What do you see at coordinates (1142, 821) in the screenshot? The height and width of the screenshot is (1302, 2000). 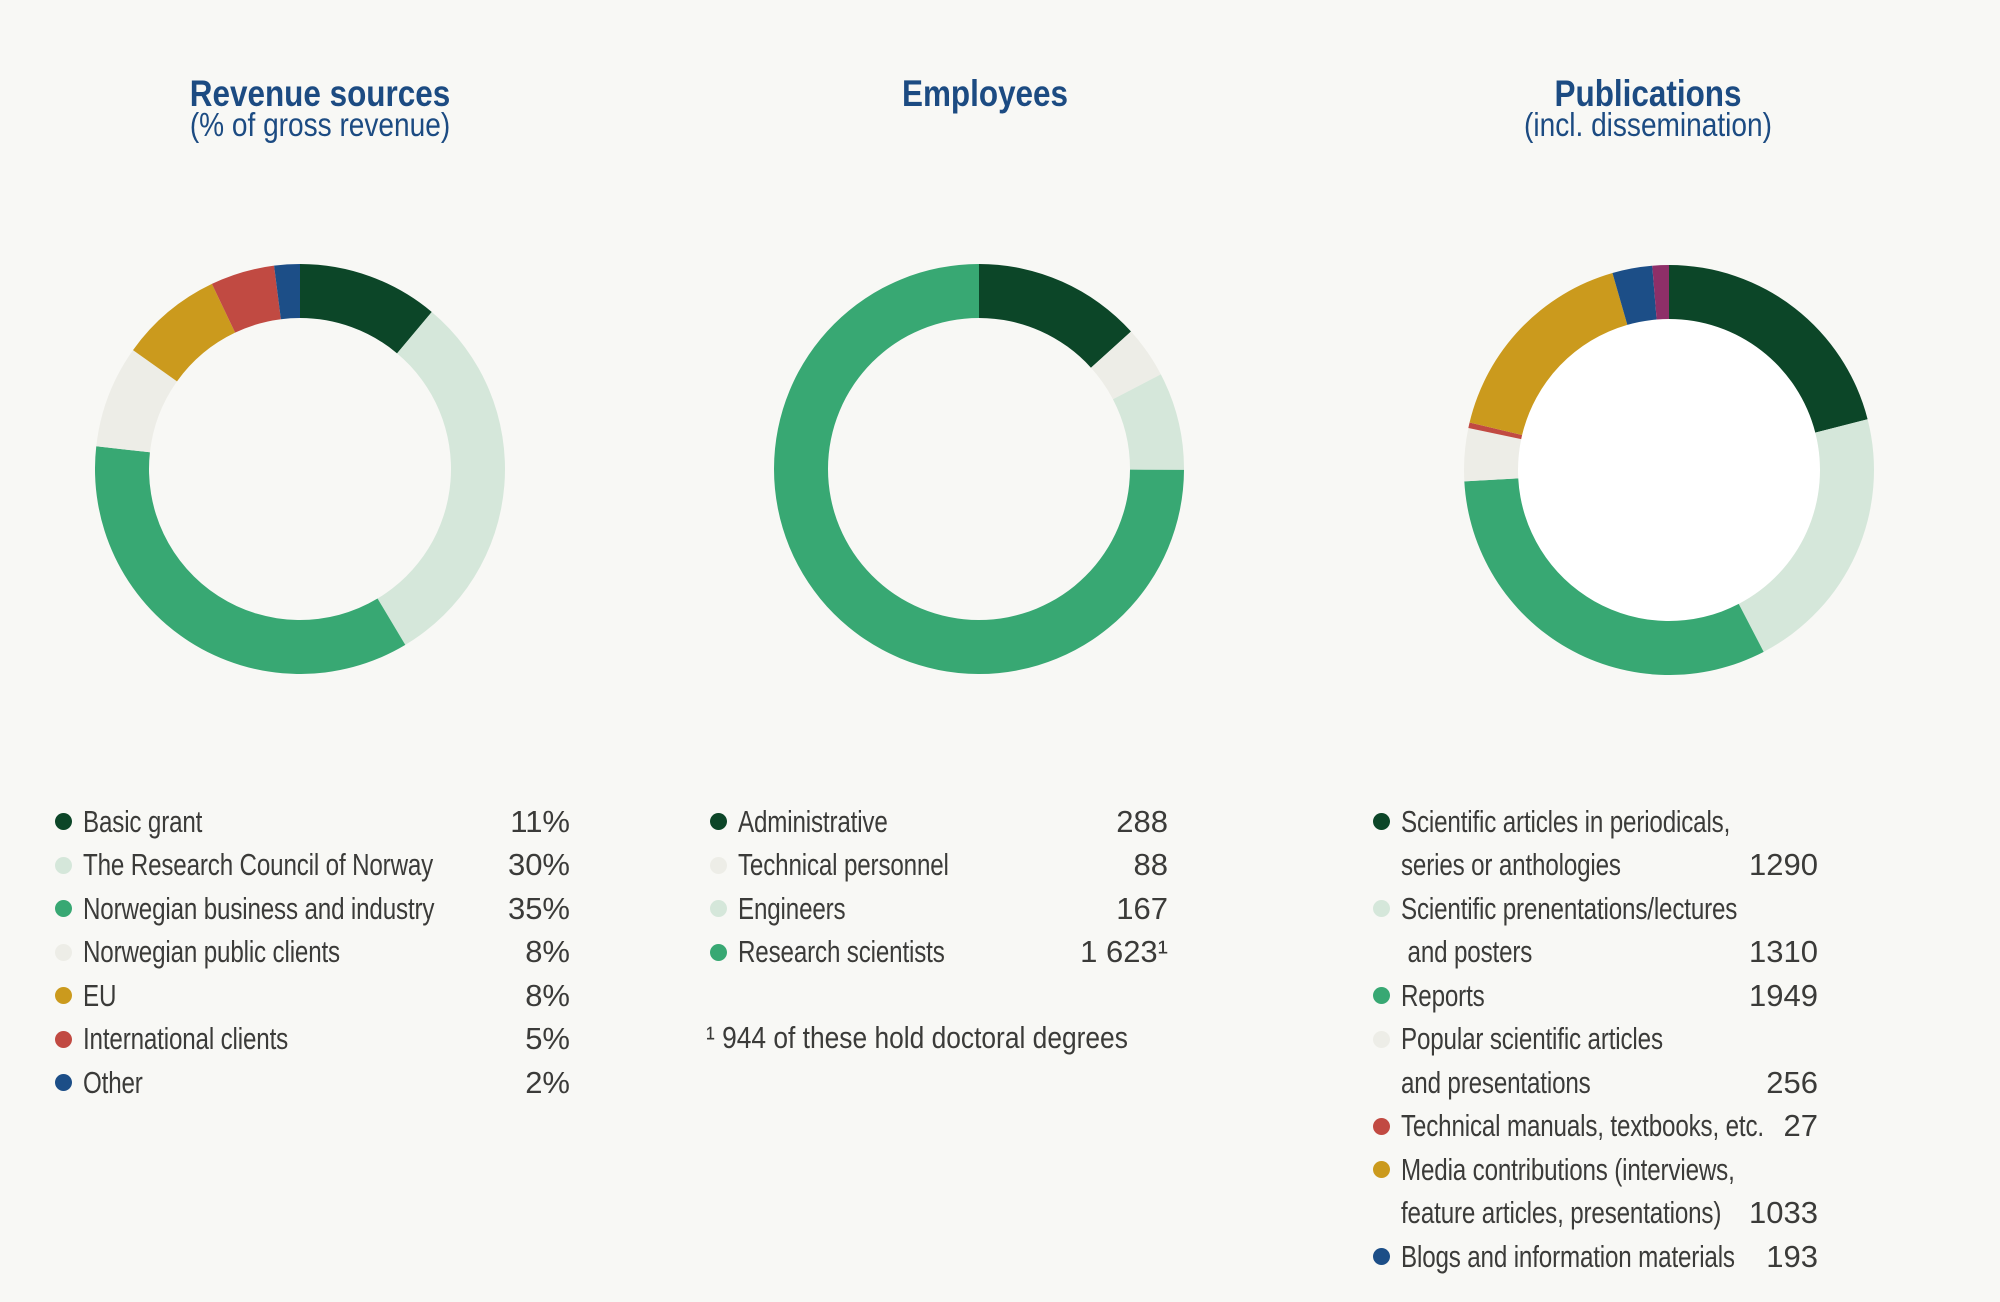 I see `legend-item-value: 288` at bounding box center [1142, 821].